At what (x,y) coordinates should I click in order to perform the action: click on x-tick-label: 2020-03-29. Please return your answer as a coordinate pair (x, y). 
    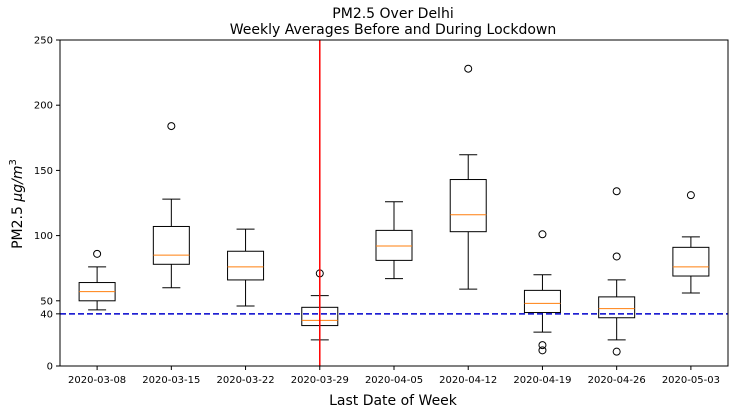
    Looking at the image, I should click on (320, 380).